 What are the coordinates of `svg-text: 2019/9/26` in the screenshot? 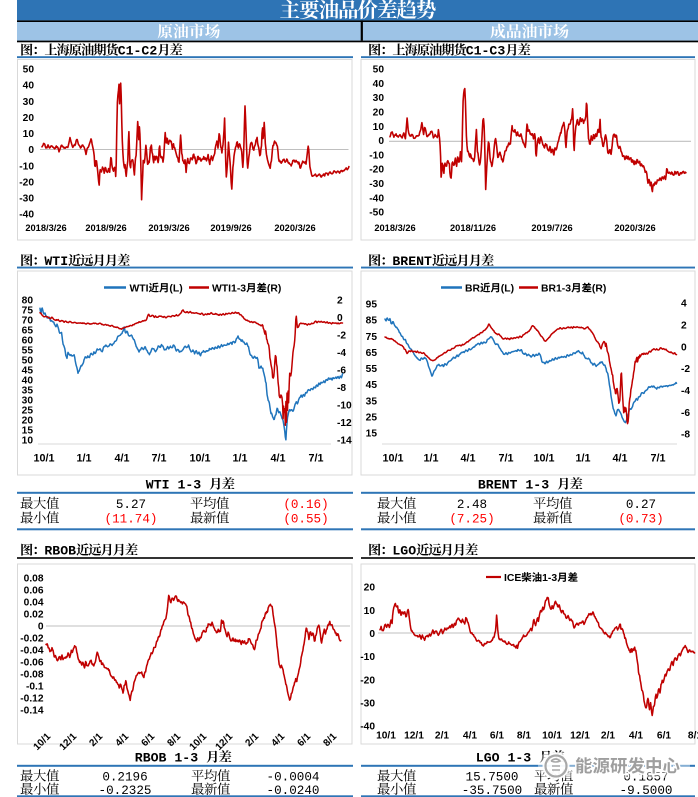 It's located at (230, 228).